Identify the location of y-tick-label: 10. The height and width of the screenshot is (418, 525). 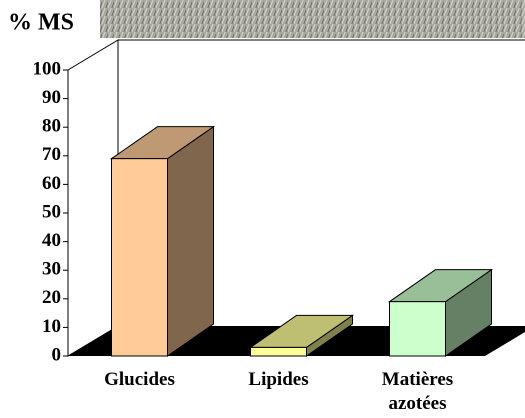
(51, 326).